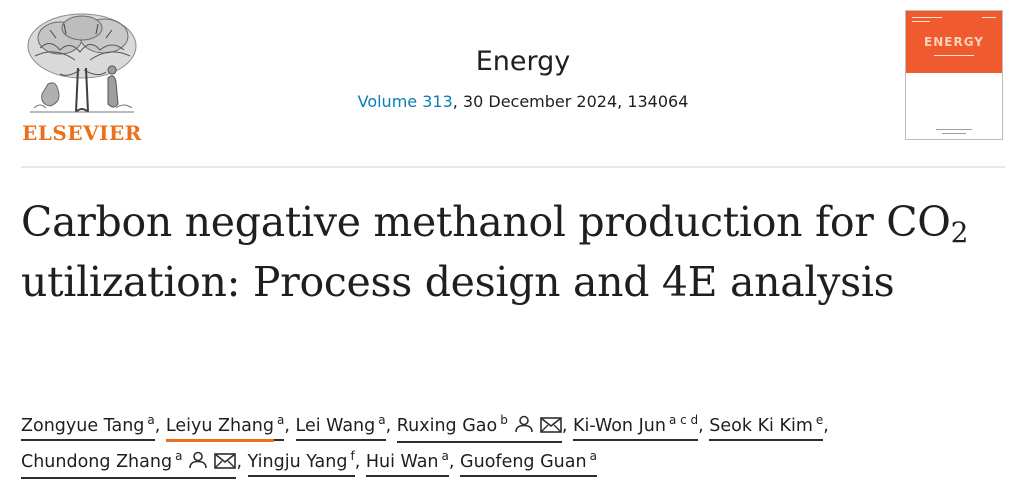 The width and height of the screenshot is (1021, 496). I want to click on author-link: Ruxing Gao b, so click(479, 428).